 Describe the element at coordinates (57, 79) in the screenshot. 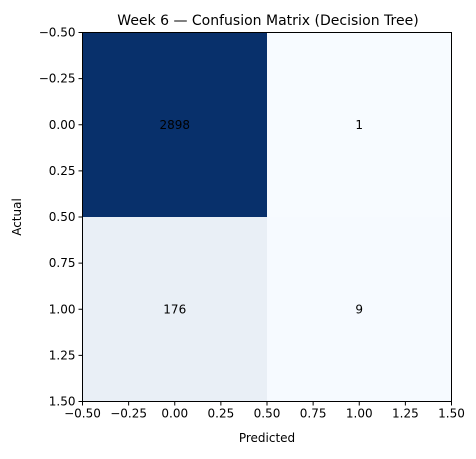

I see `y-tick-label: −0.25` at that location.